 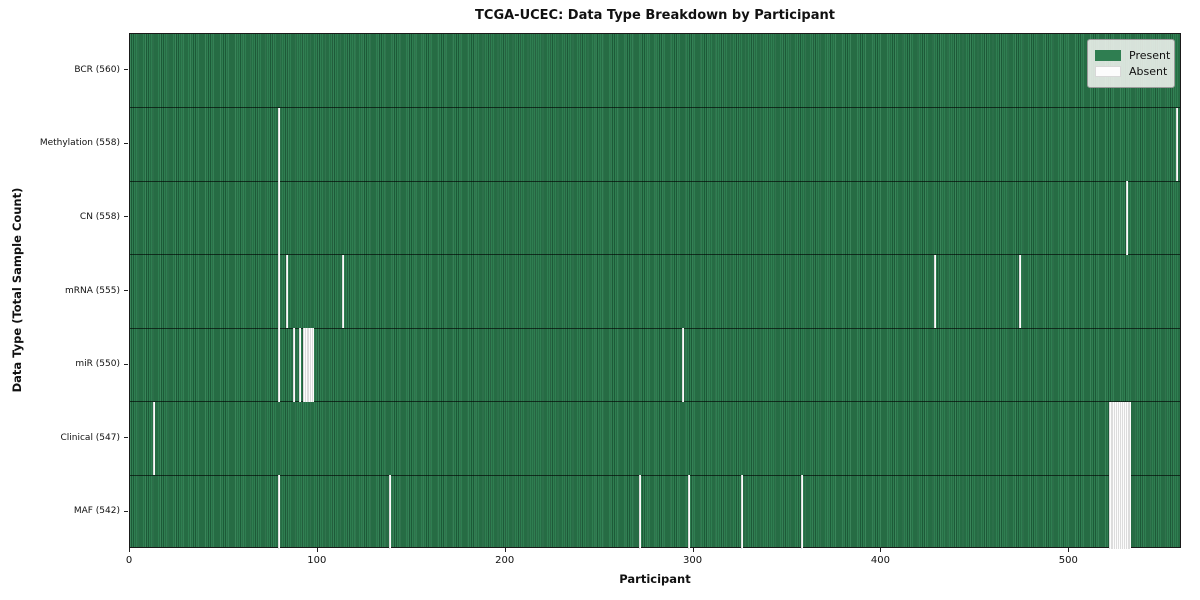 I want to click on ytick-label-miR: miR (550), so click(x=97, y=364).